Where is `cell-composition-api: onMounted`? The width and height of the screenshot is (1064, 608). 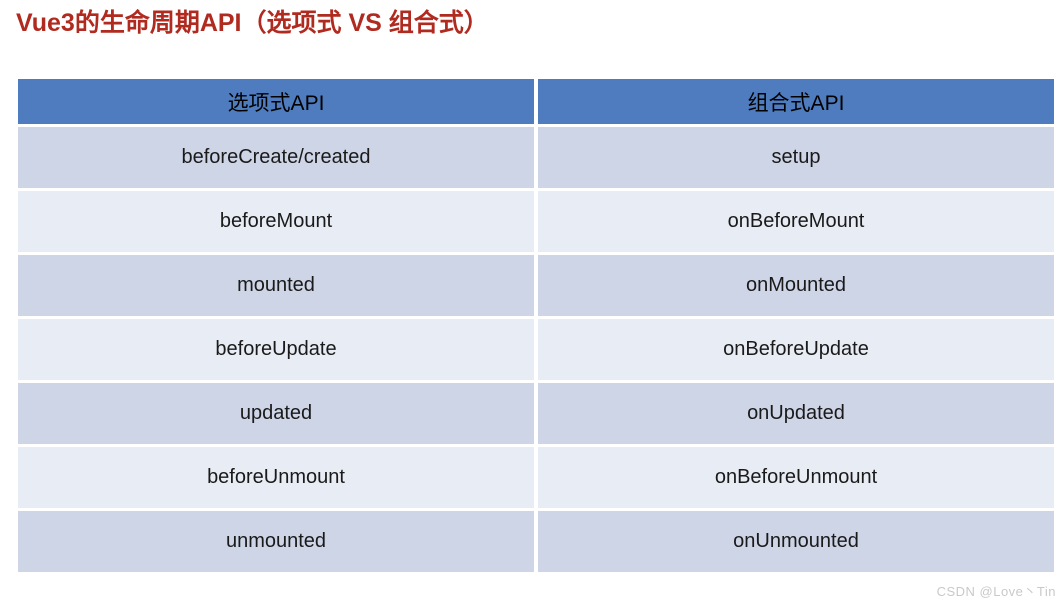 cell-composition-api: onMounted is located at coordinates (796, 285).